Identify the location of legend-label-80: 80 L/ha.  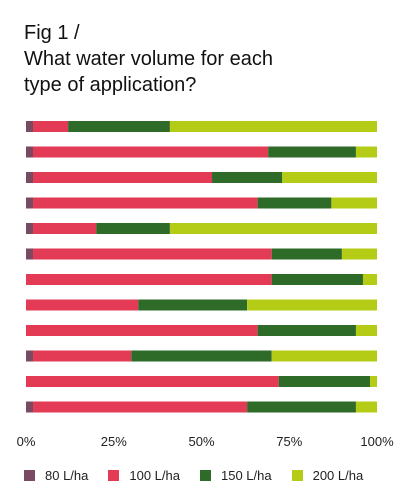
(67, 475).